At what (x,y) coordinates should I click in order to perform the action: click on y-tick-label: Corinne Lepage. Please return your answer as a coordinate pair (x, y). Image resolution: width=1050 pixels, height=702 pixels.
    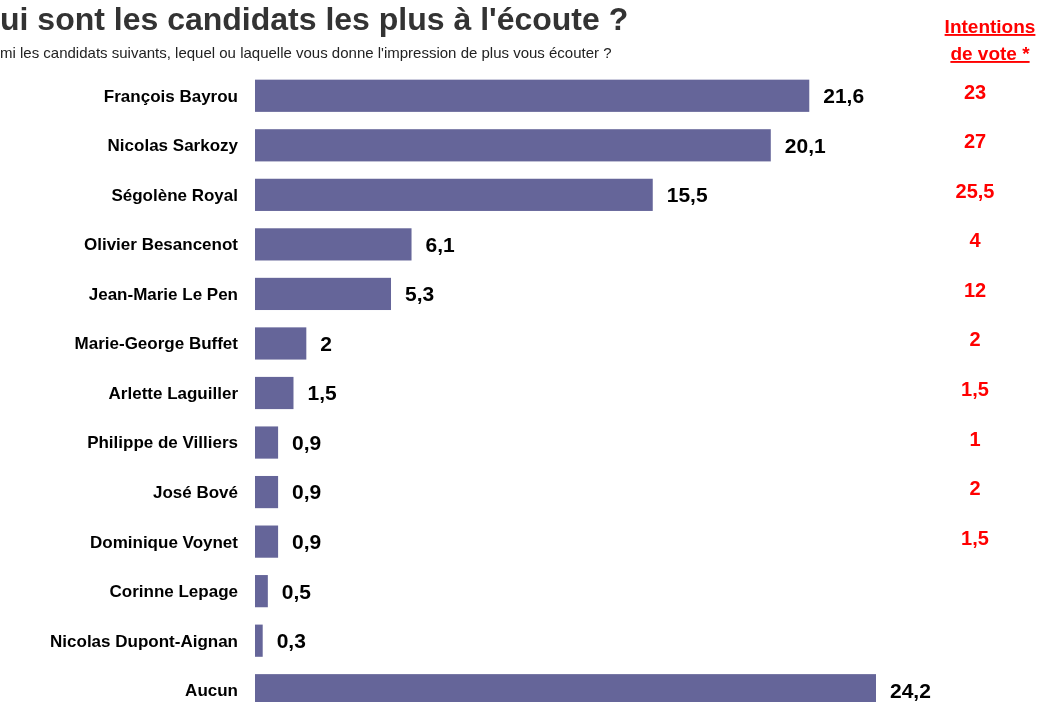
    Looking at the image, I should click on (173, 592).